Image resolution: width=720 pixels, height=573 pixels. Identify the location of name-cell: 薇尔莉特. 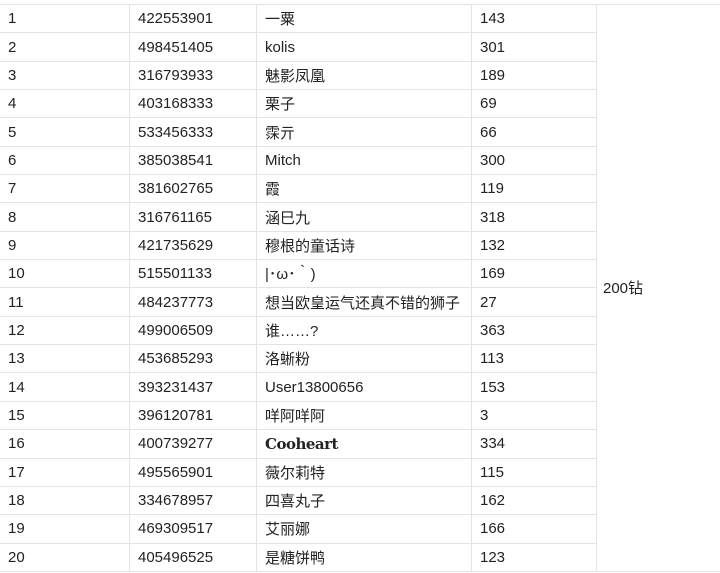
(364, 472).